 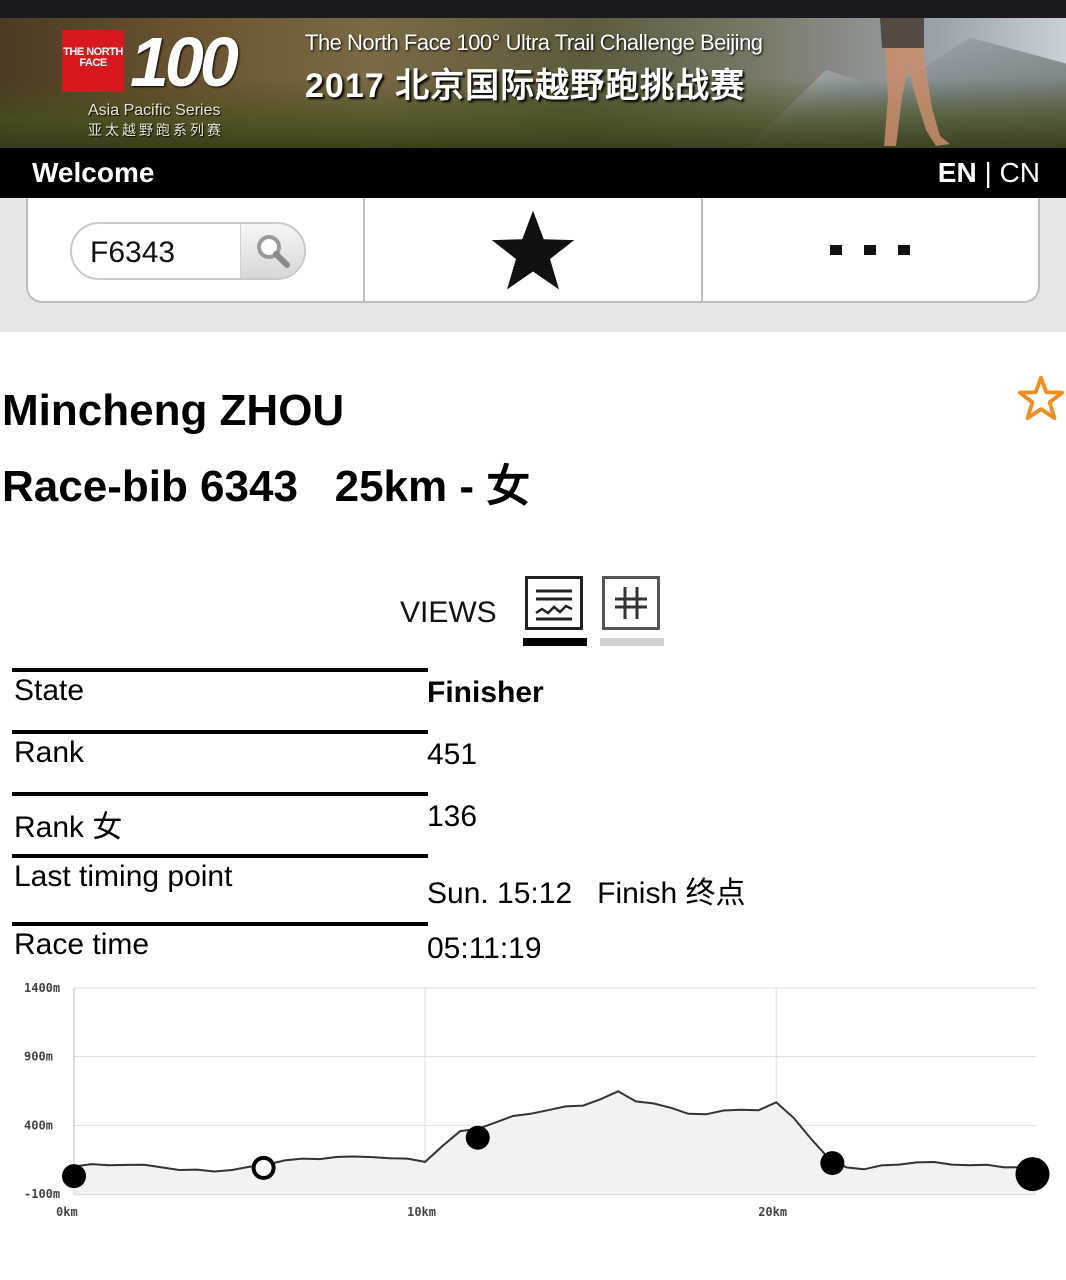 I want to click on table-view-icon, so click(x=631, y=603).